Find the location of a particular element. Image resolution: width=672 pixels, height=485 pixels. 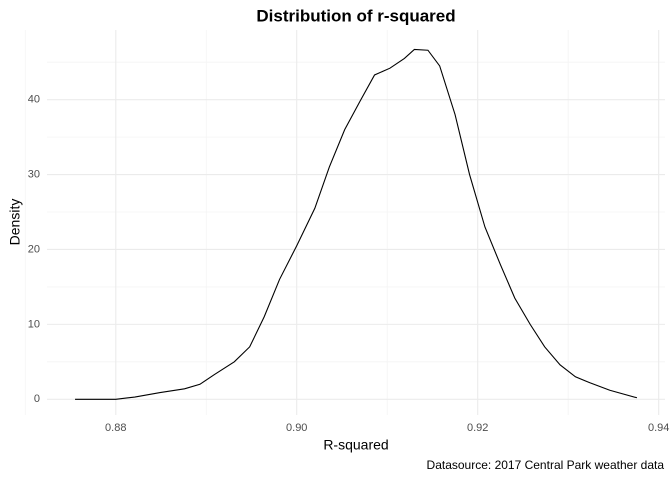

y-tick-label: 30 is located at coordinates (34, 174).